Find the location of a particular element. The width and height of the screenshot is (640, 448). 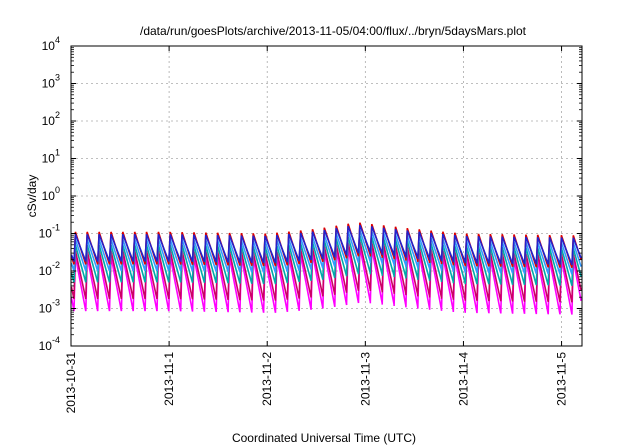

x-axis-label: Coordinated Universal Time (UTC) is located at coordinates (324, 438).